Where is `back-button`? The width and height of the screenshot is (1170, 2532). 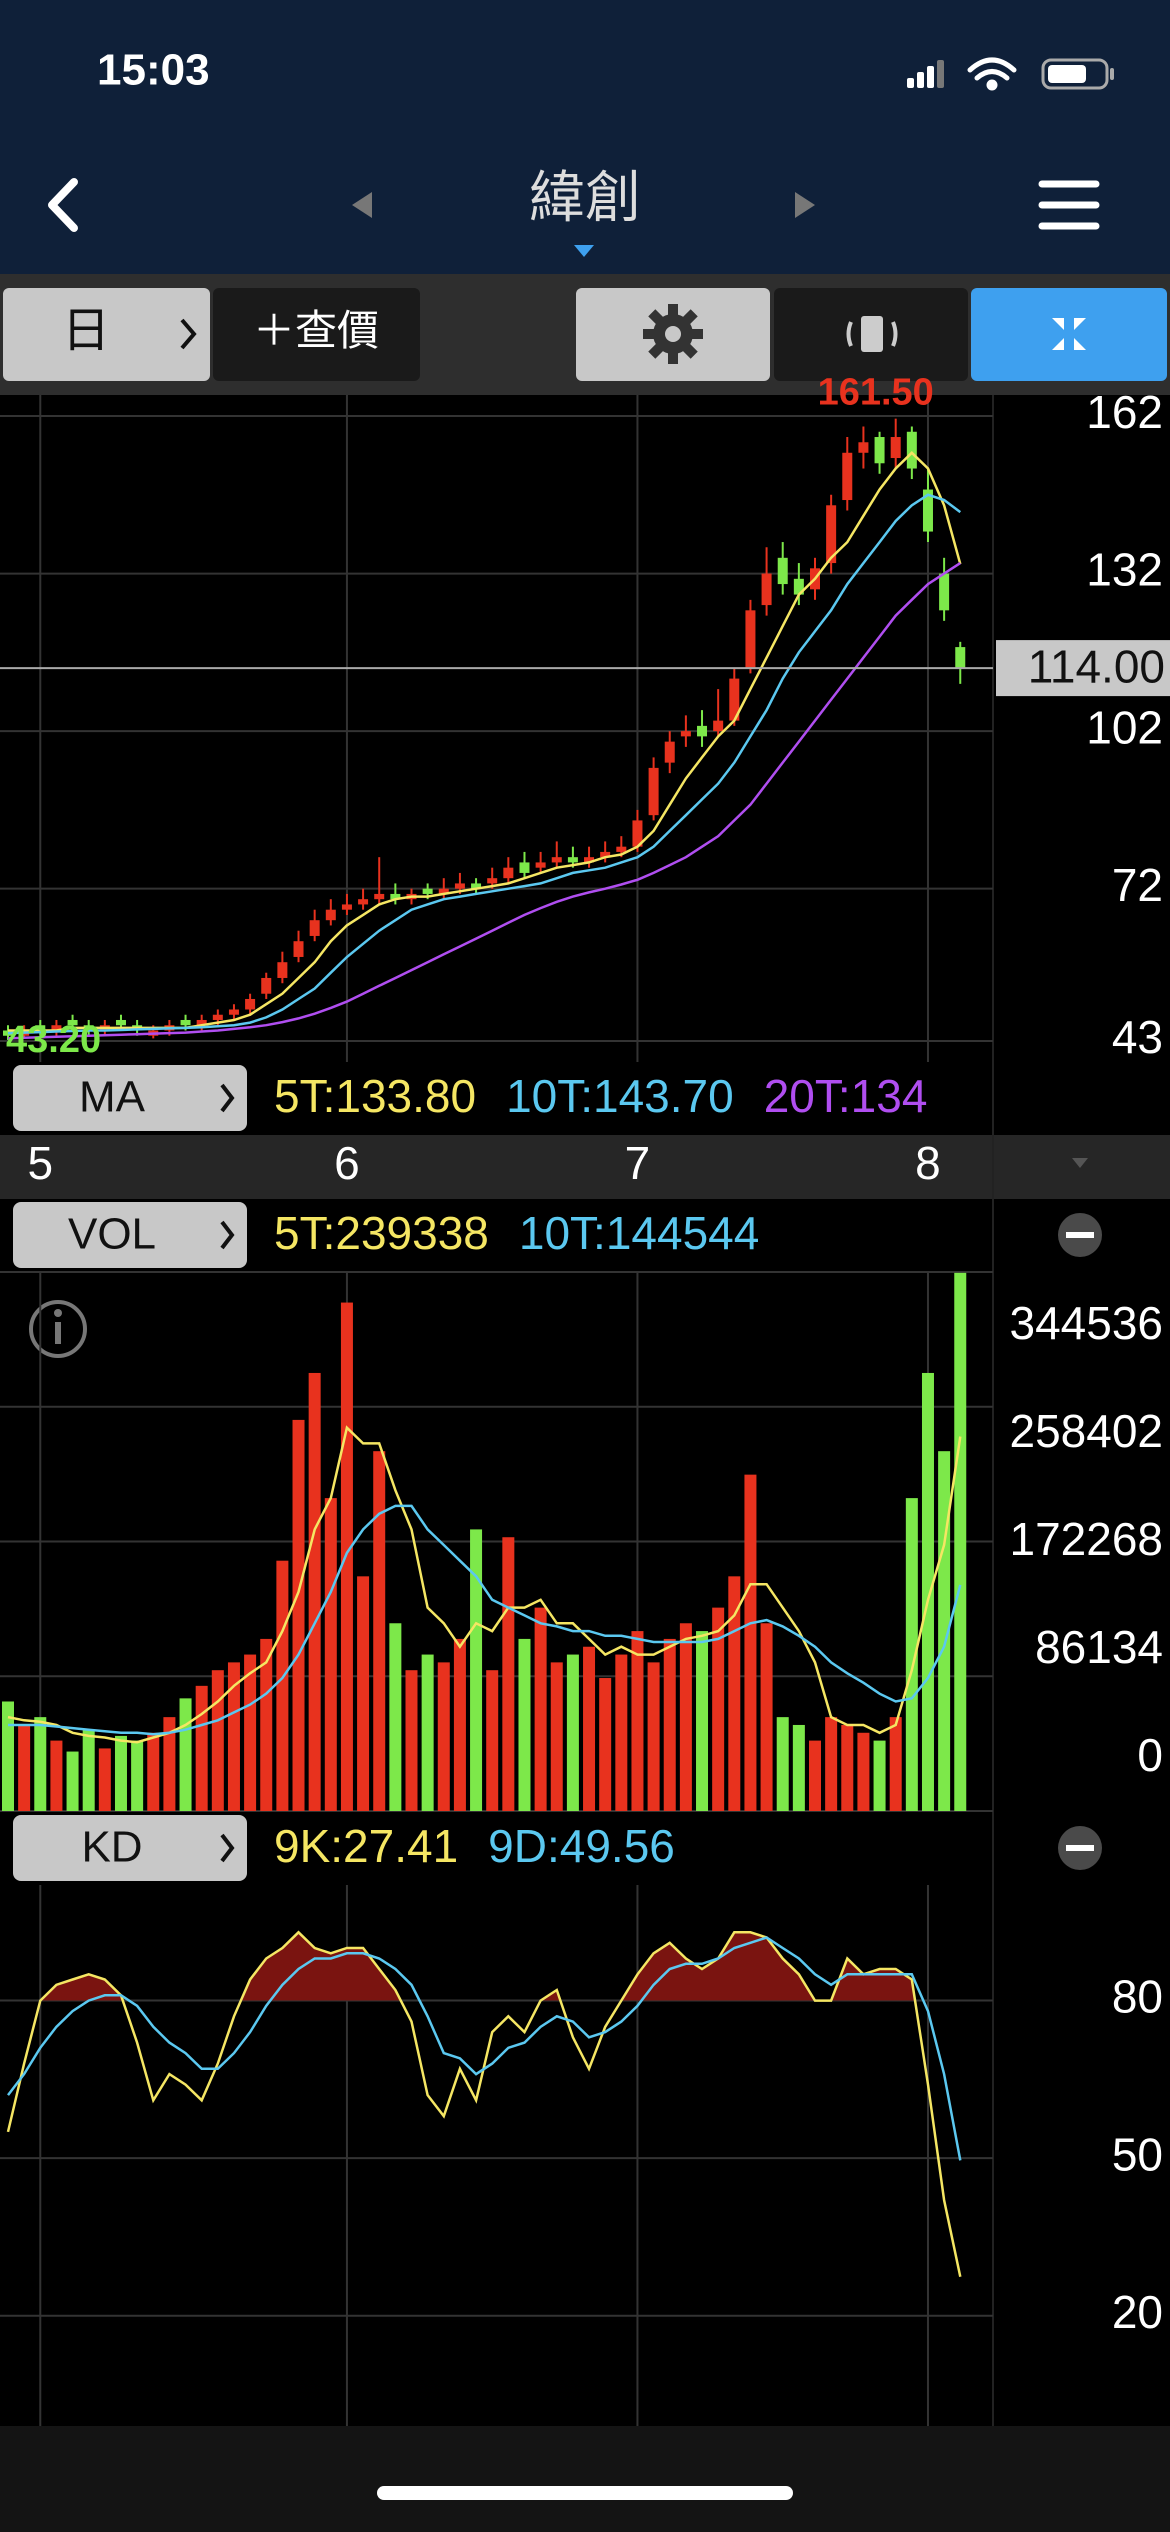 back-button is located at coordinates (63, 205).